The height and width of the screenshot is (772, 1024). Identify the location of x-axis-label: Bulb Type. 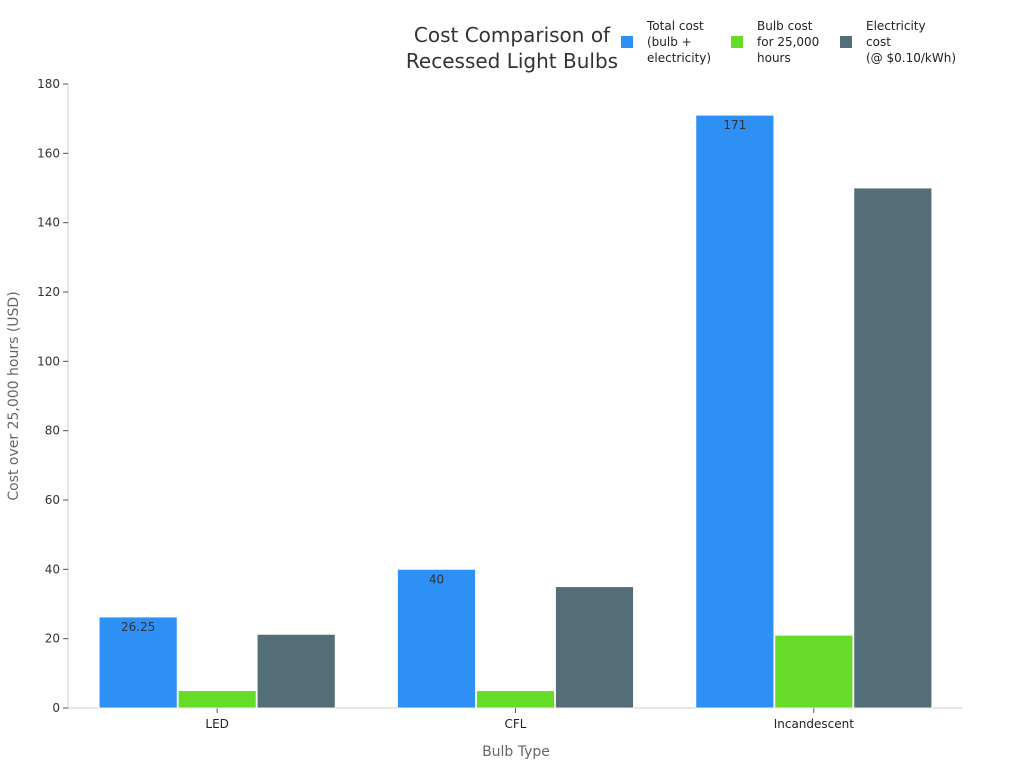
(516, 752).